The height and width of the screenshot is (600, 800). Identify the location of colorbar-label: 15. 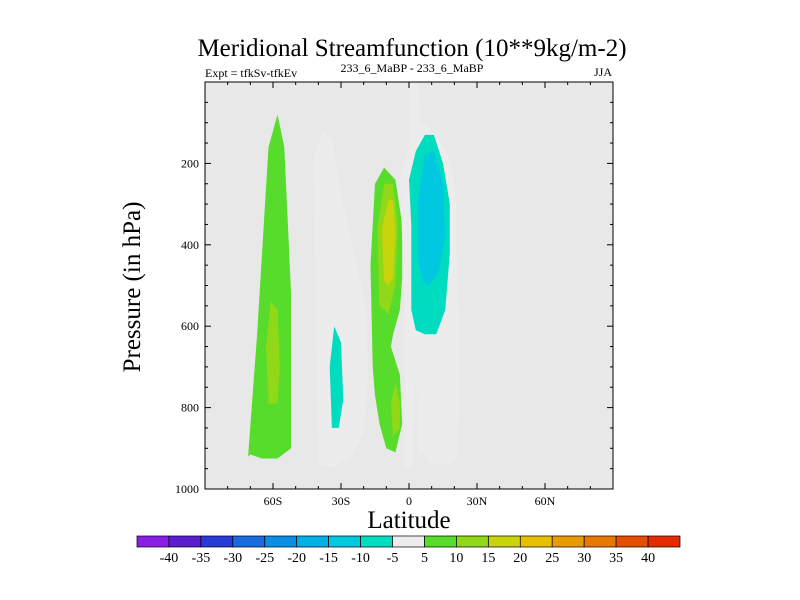
(488, 558).